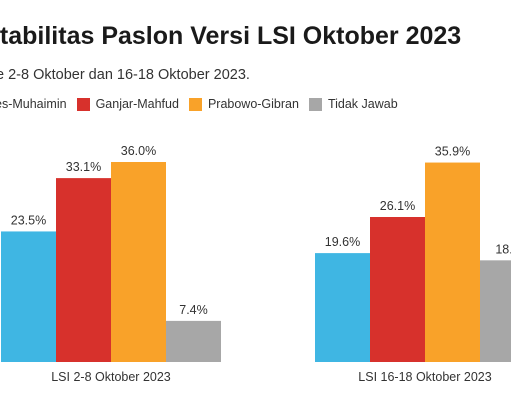 The image size is (511, 400). Describe the element at coordinates (195, 104) in the screenshot. I see `legend-swatch-prabowo` at that location.